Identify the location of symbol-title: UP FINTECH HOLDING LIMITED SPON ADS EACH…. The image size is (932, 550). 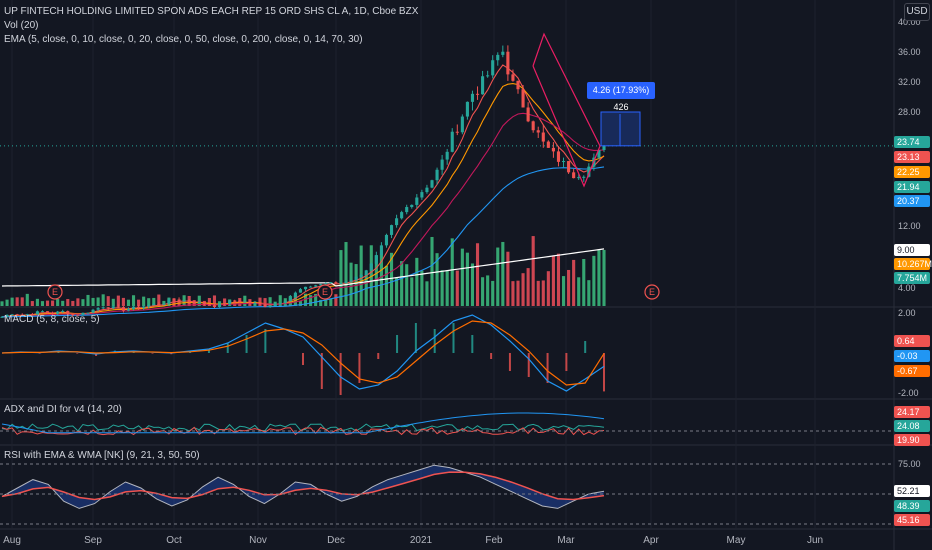
(211, 11).